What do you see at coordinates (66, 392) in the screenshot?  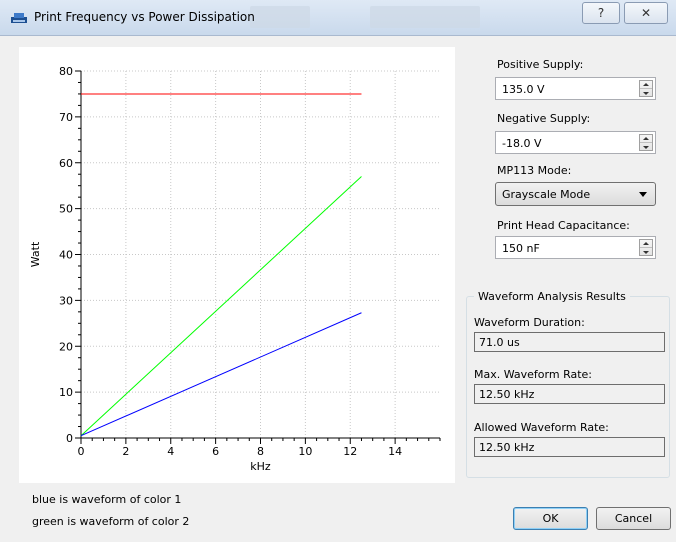 I see `y-tick-label: 10` at bounding box center [66, 392].